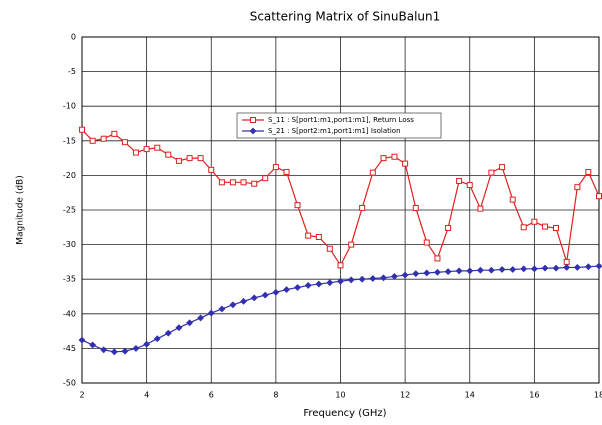 This screenshot has height=425, width=602. I want to click on x-tick-label: 6, so click(211, 395).